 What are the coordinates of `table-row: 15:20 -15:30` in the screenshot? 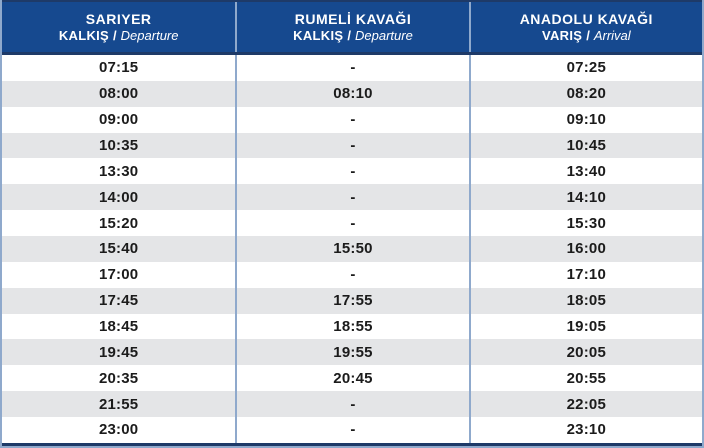 It's located at (352, 223).